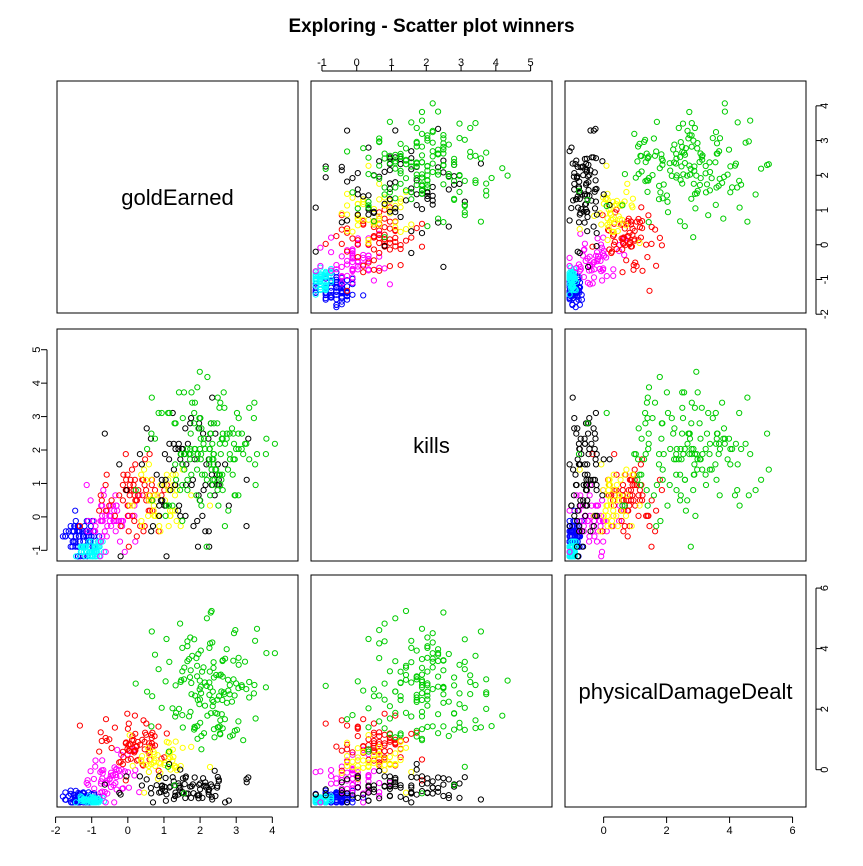 Image resolution: width=863 pixels, height=866 pixels. I want to click on tick-label: 5, so click(531, 63).